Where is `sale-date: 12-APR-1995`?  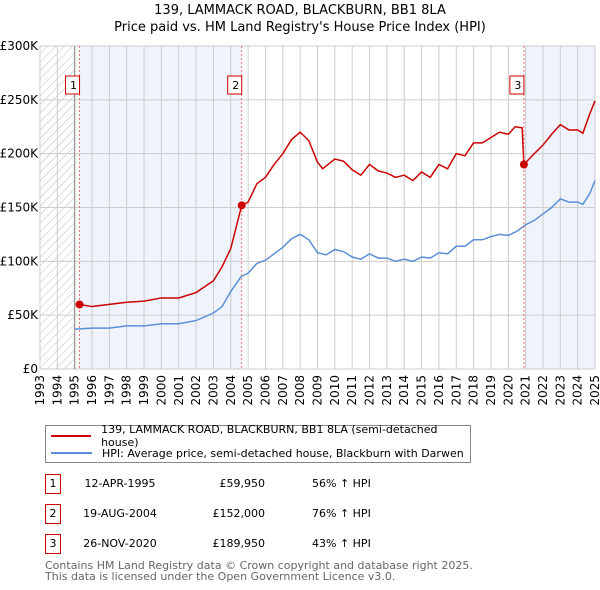
sale-date: 12-APR-1995 is located at coordinates (120, 483).